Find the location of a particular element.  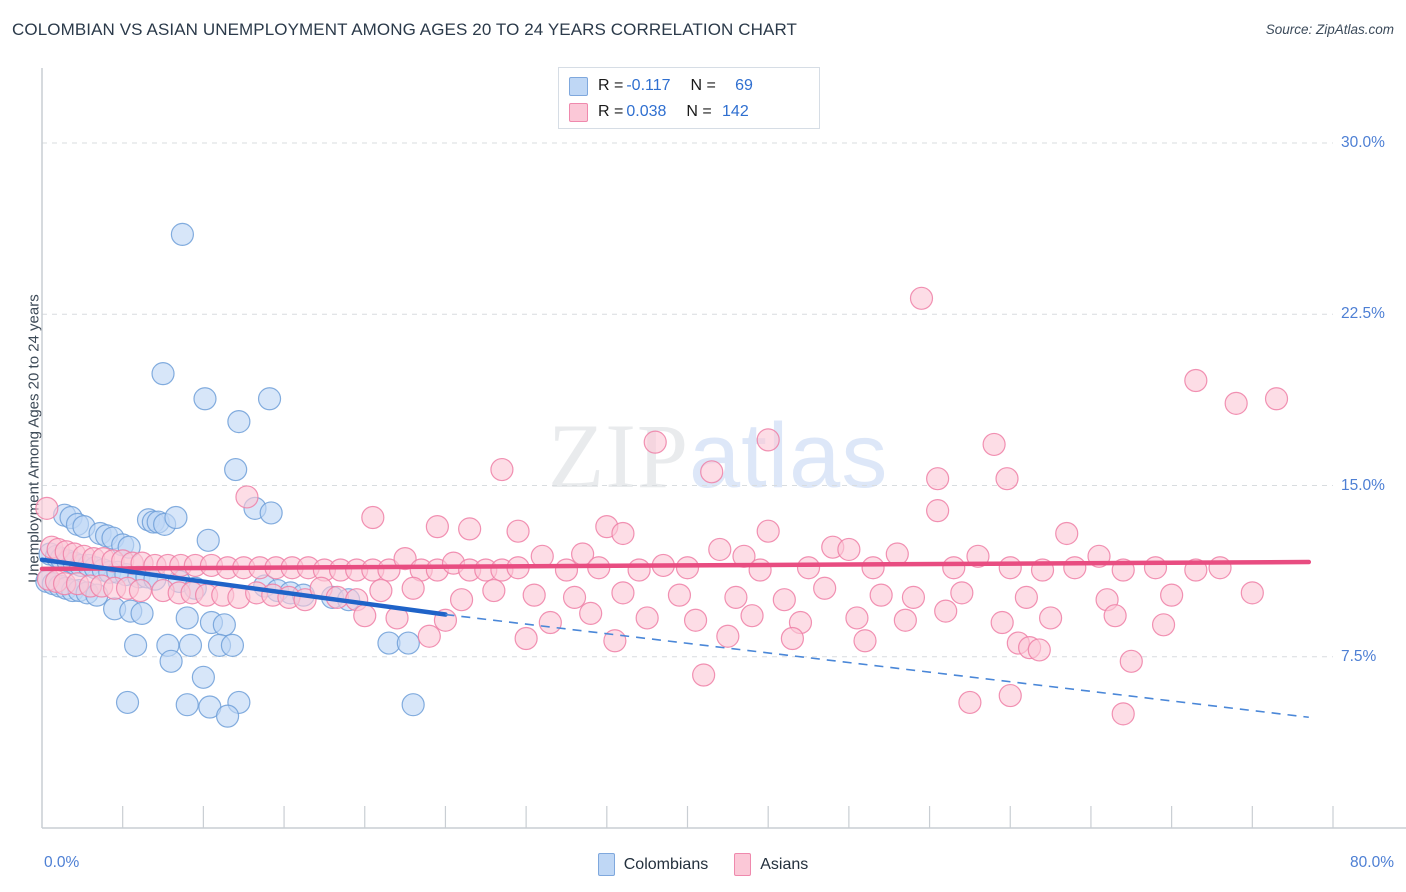

trendline-colombians is located at coordinates (243, 587).